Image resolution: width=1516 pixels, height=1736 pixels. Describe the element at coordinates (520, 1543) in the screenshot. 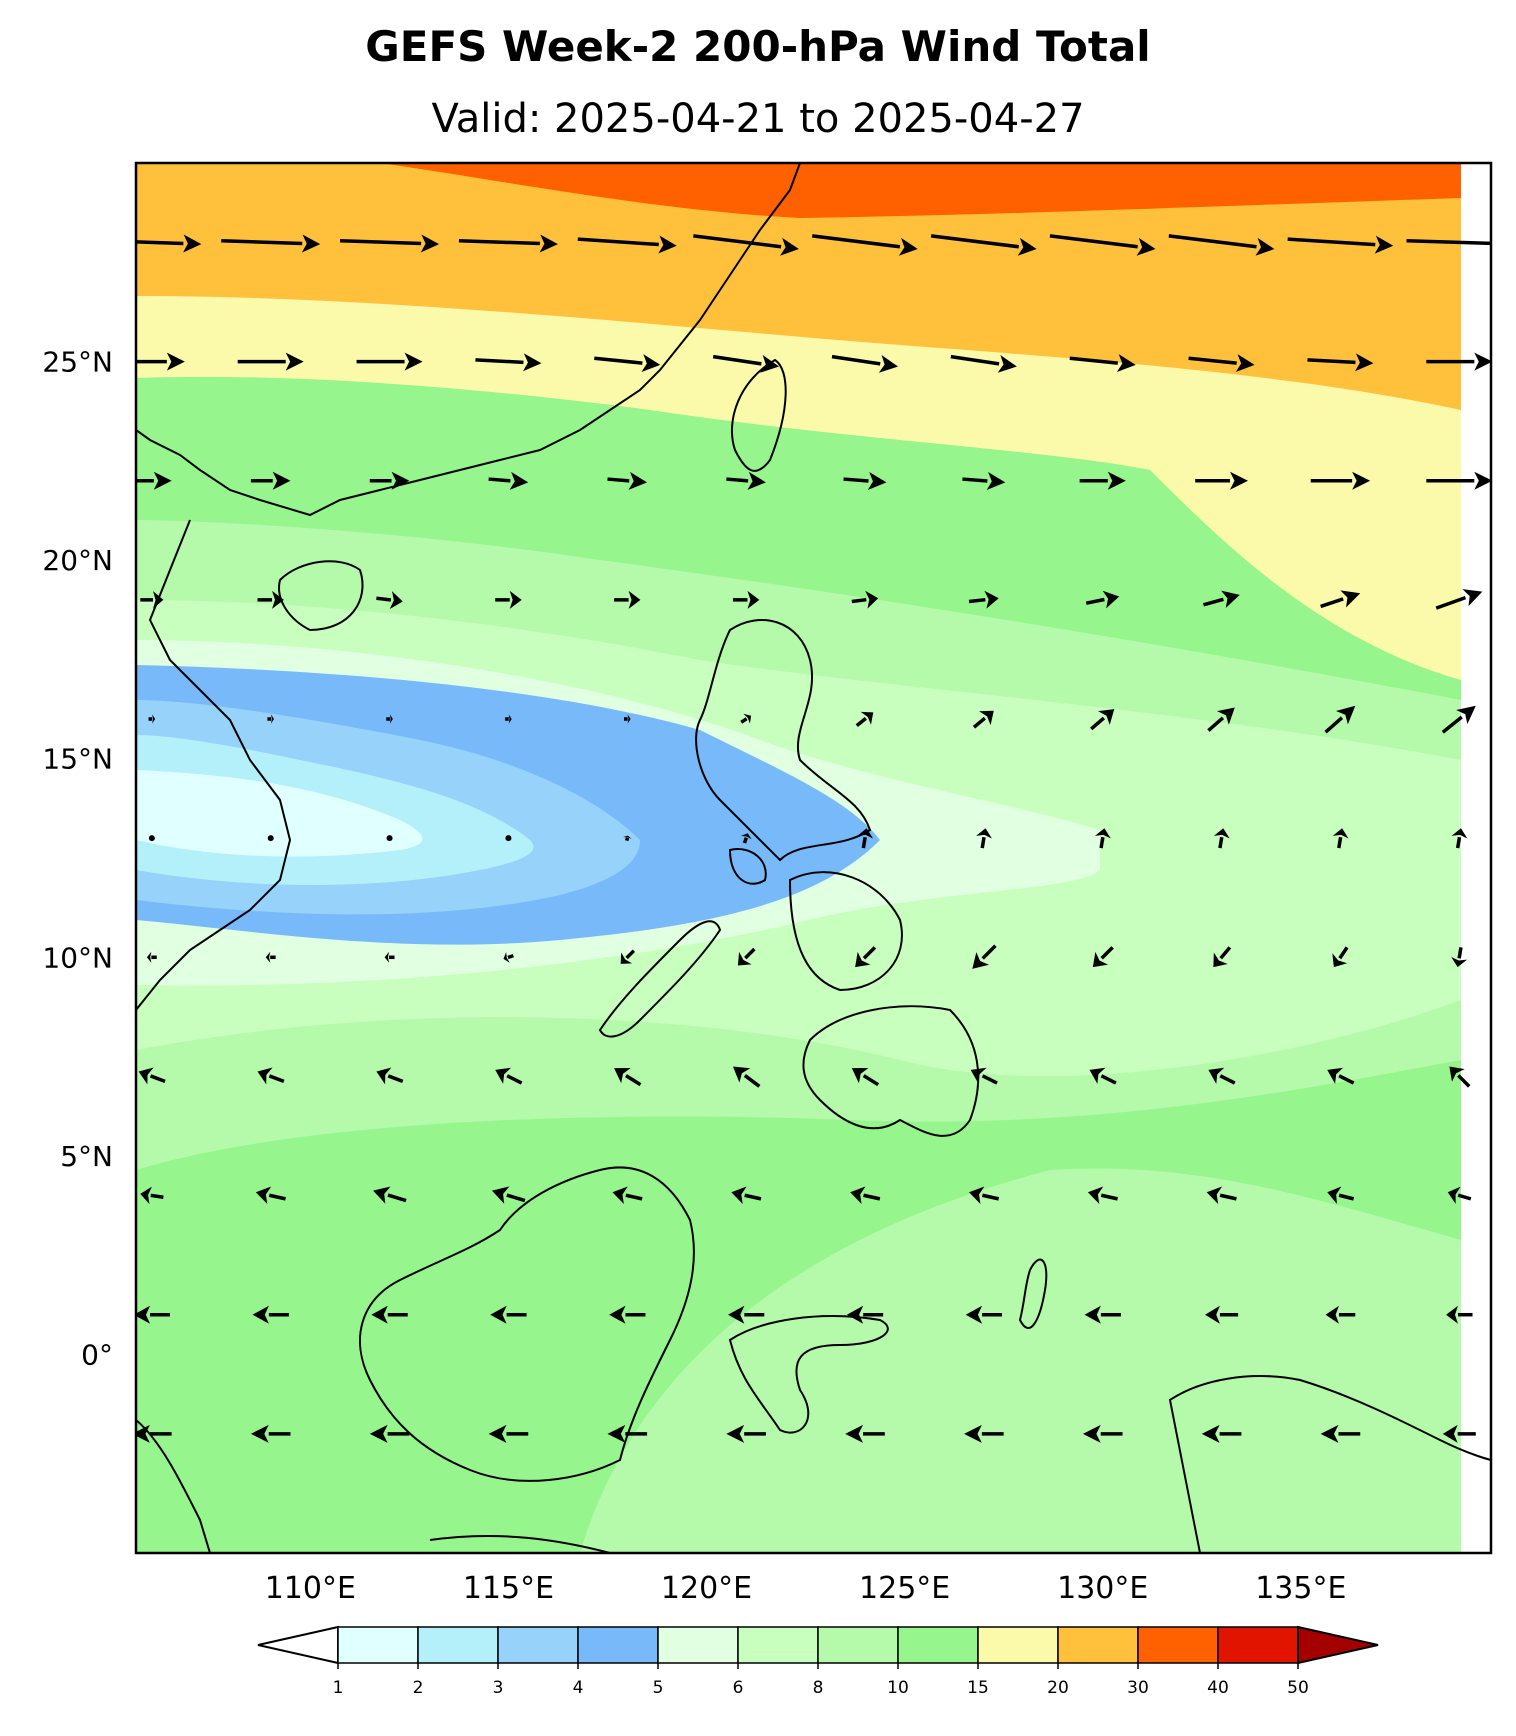

I see `coastline-java` at that location.